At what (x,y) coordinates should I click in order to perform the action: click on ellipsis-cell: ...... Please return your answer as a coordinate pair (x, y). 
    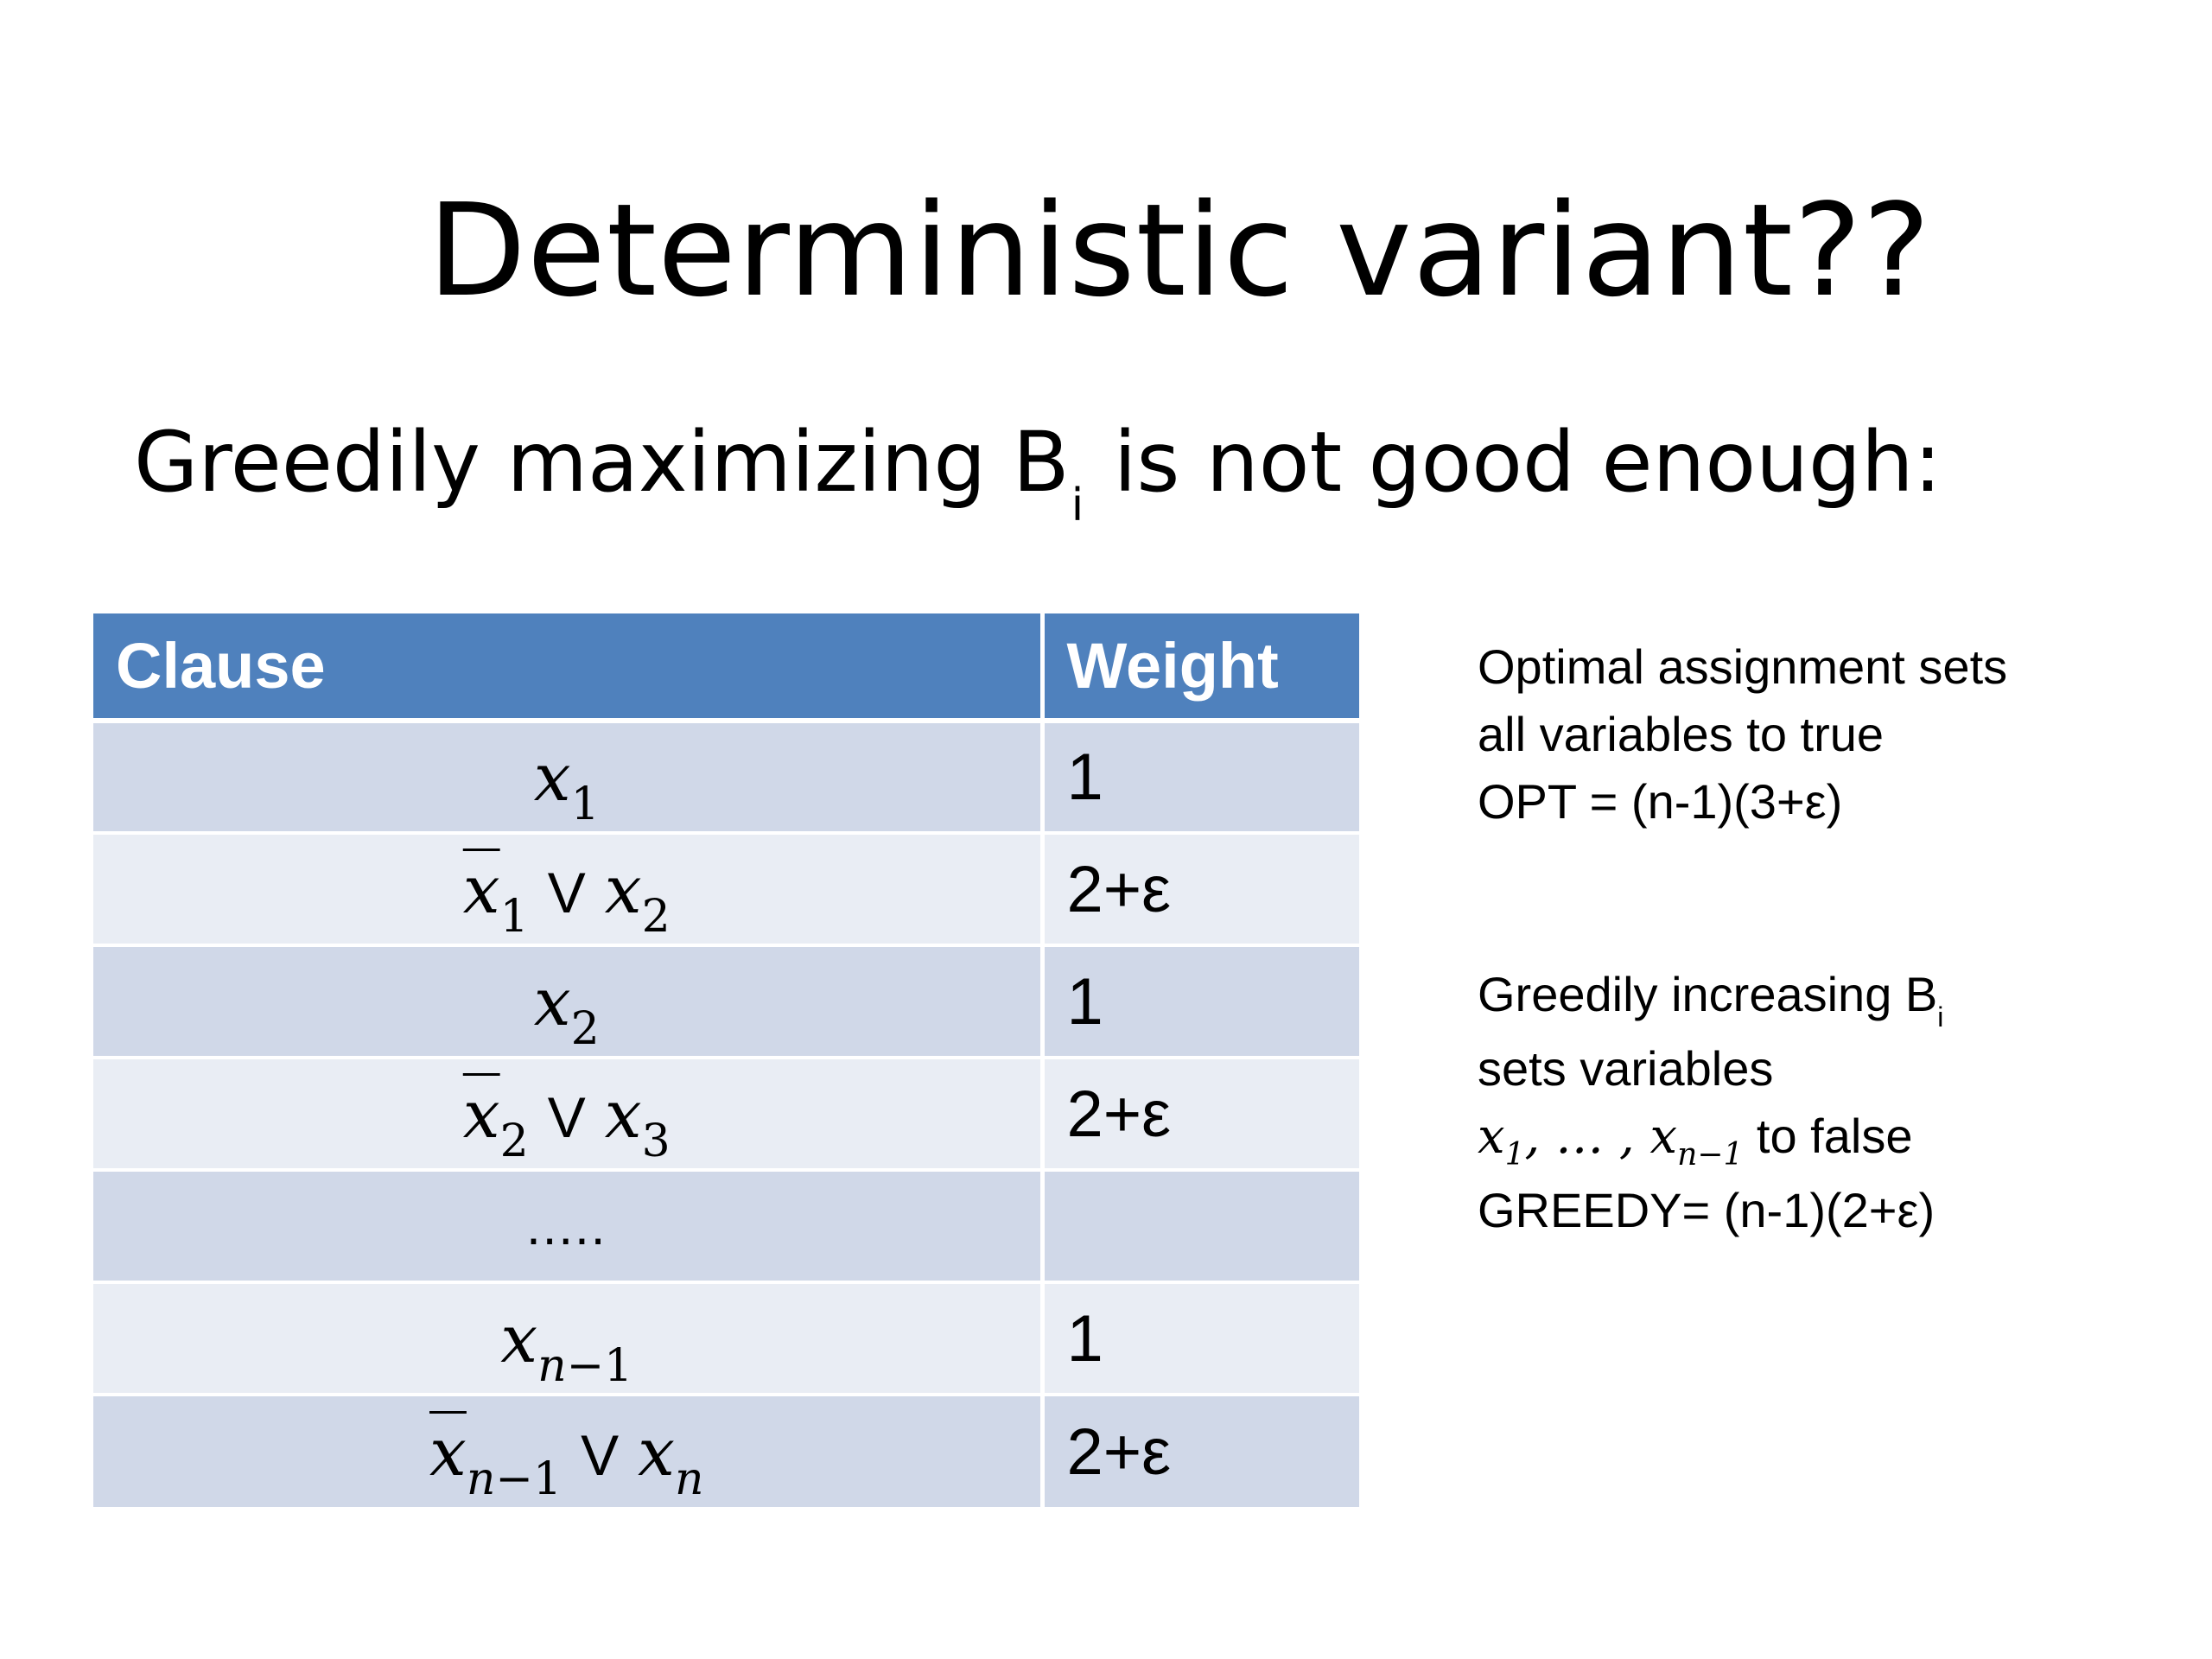
    Looking at the image, I should click on (569, 1225).